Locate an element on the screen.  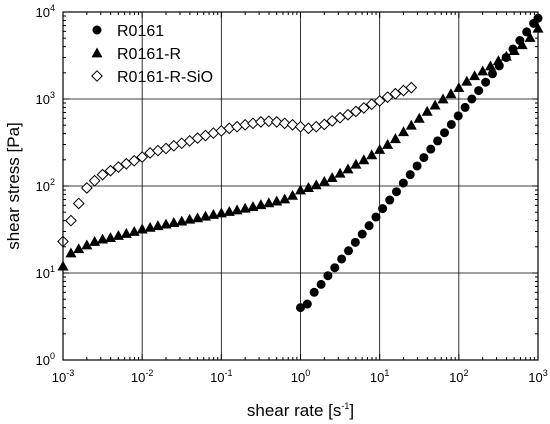
y-tick-label: 10³ is located at coordinates (45, 98).